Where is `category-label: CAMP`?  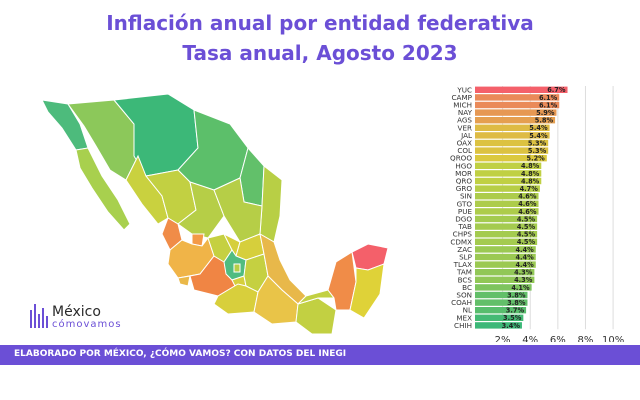
category-label: CAMP is located at coordinates (462, 97).